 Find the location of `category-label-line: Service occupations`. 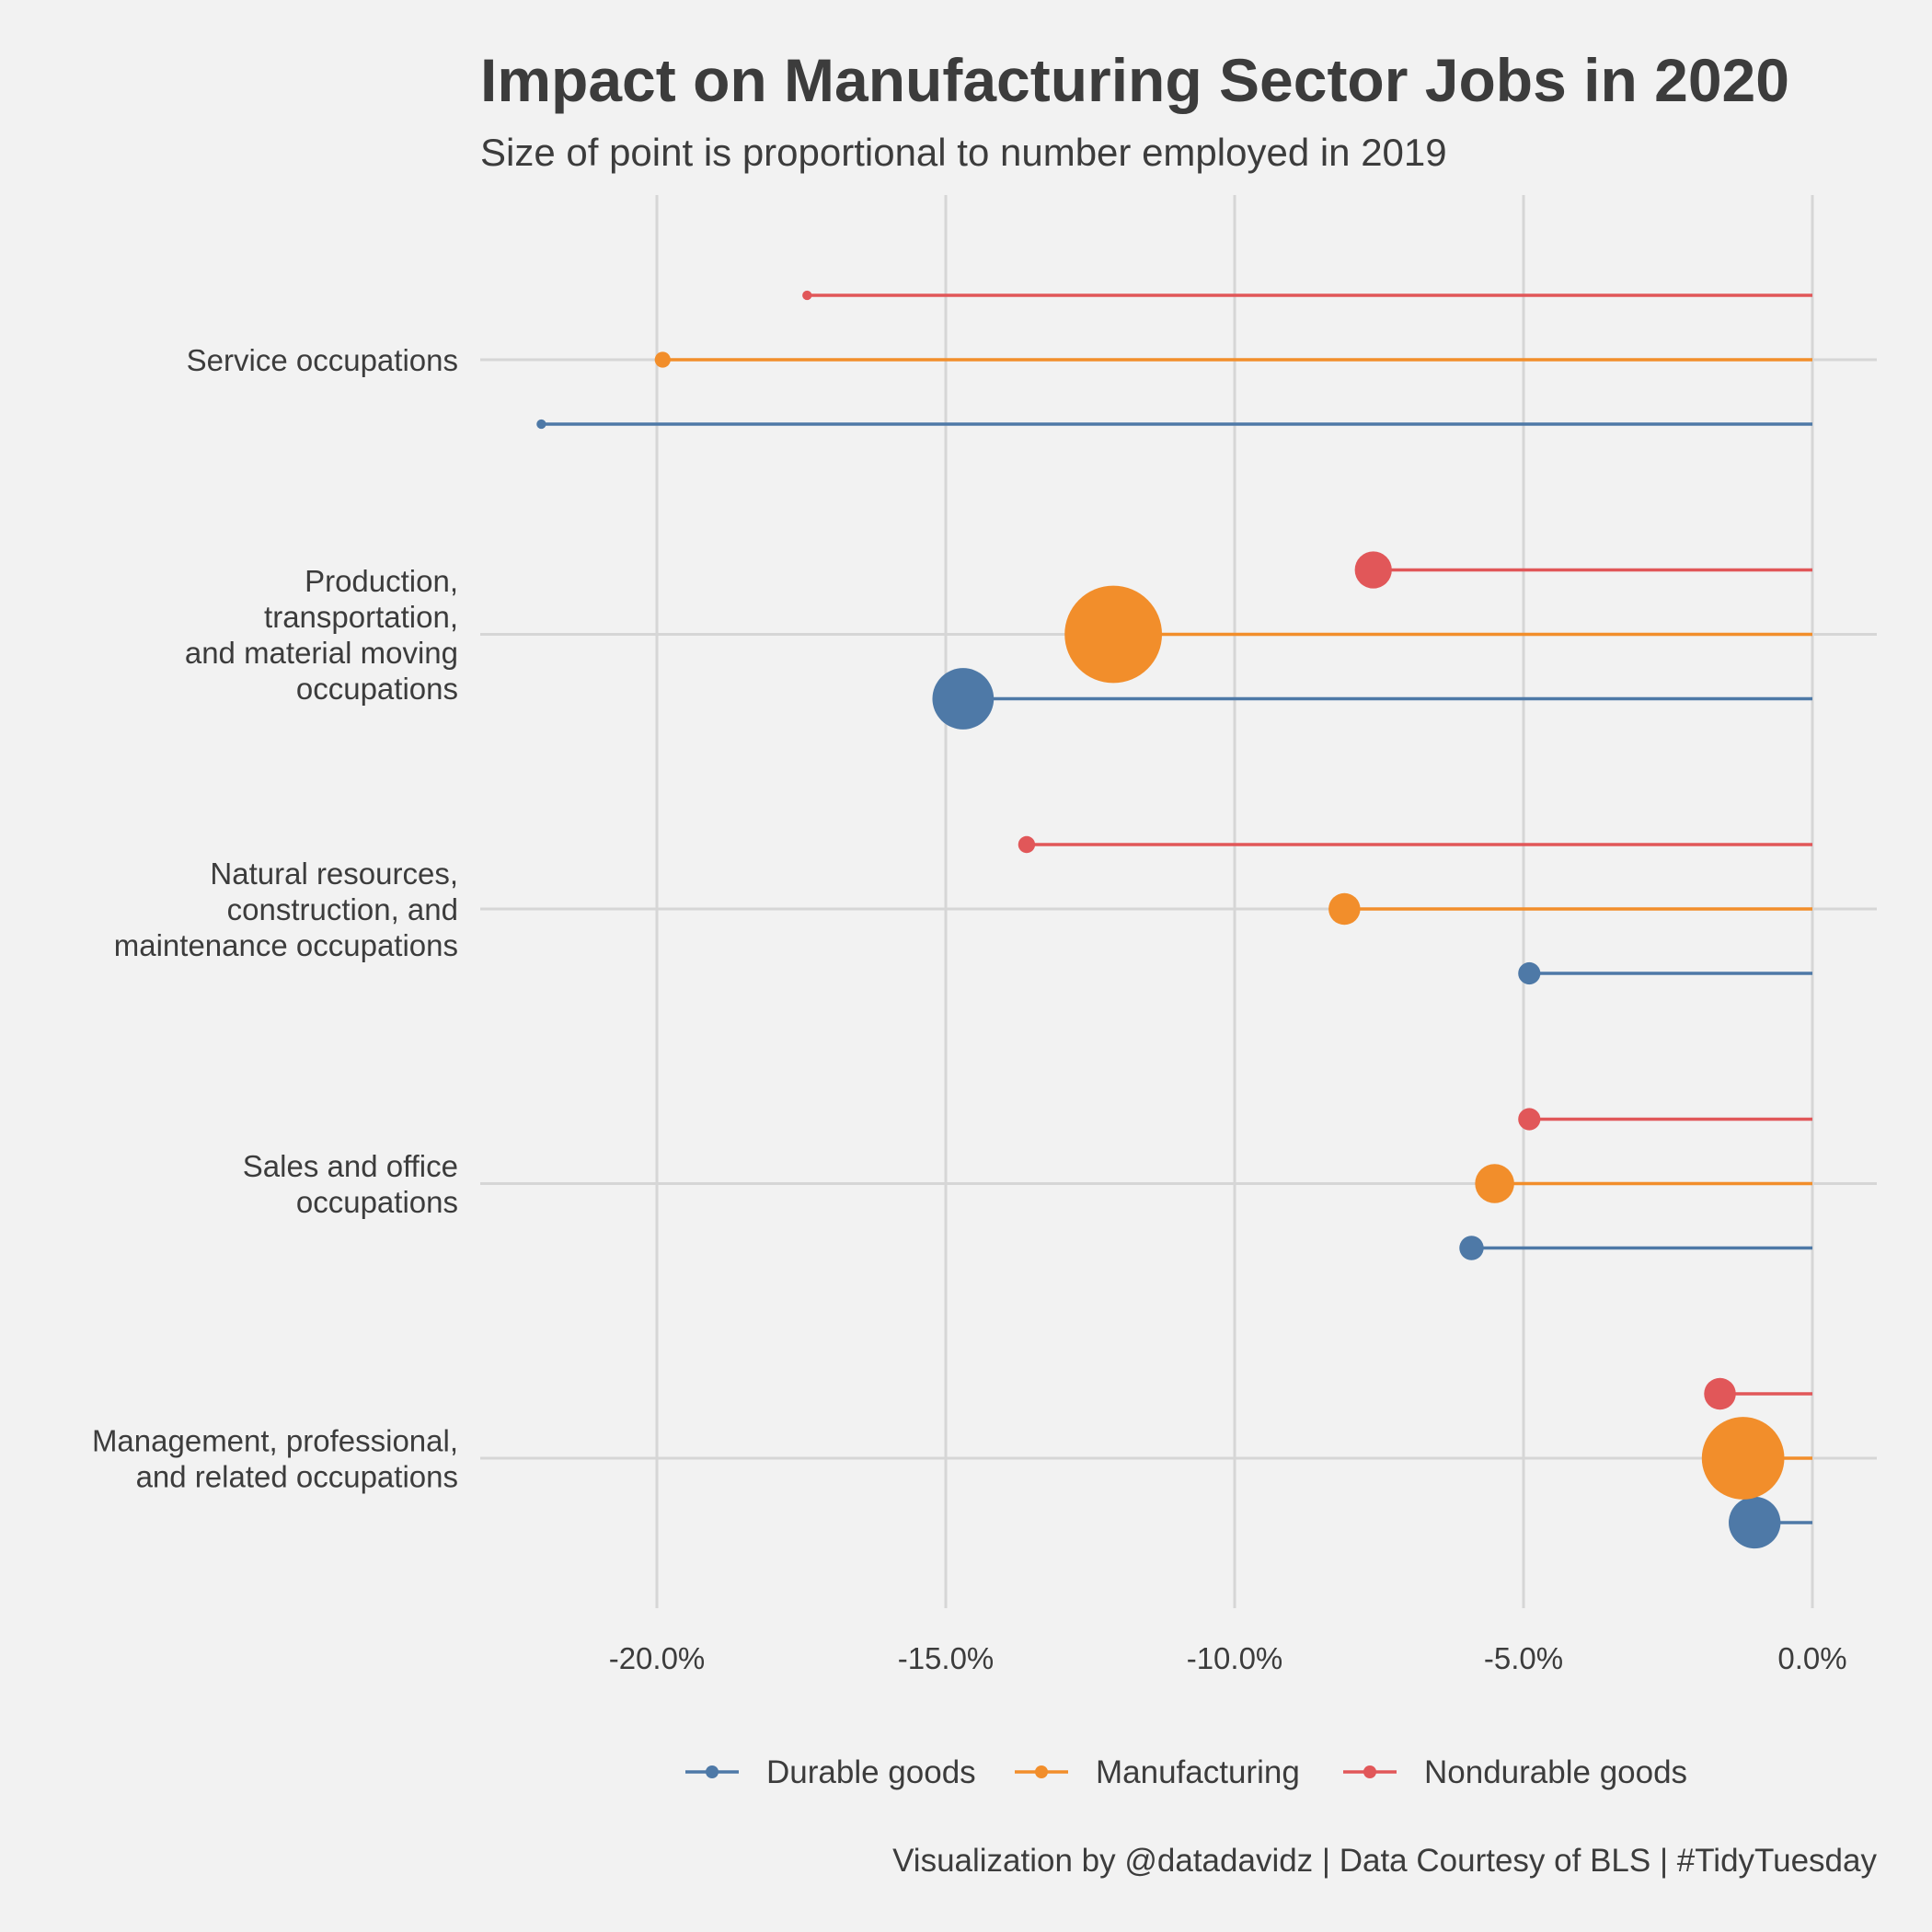

category-label-line: Service occupations is located at coordinates (322, 360).